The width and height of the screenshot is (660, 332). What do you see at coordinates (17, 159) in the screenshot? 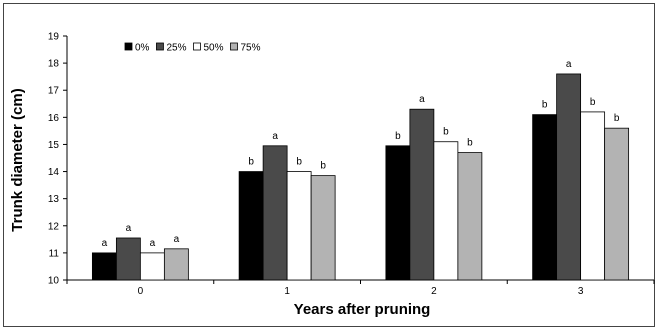
I see `y-axis-title: Trunk diameter (cm)` at bounding box center [17, 159].